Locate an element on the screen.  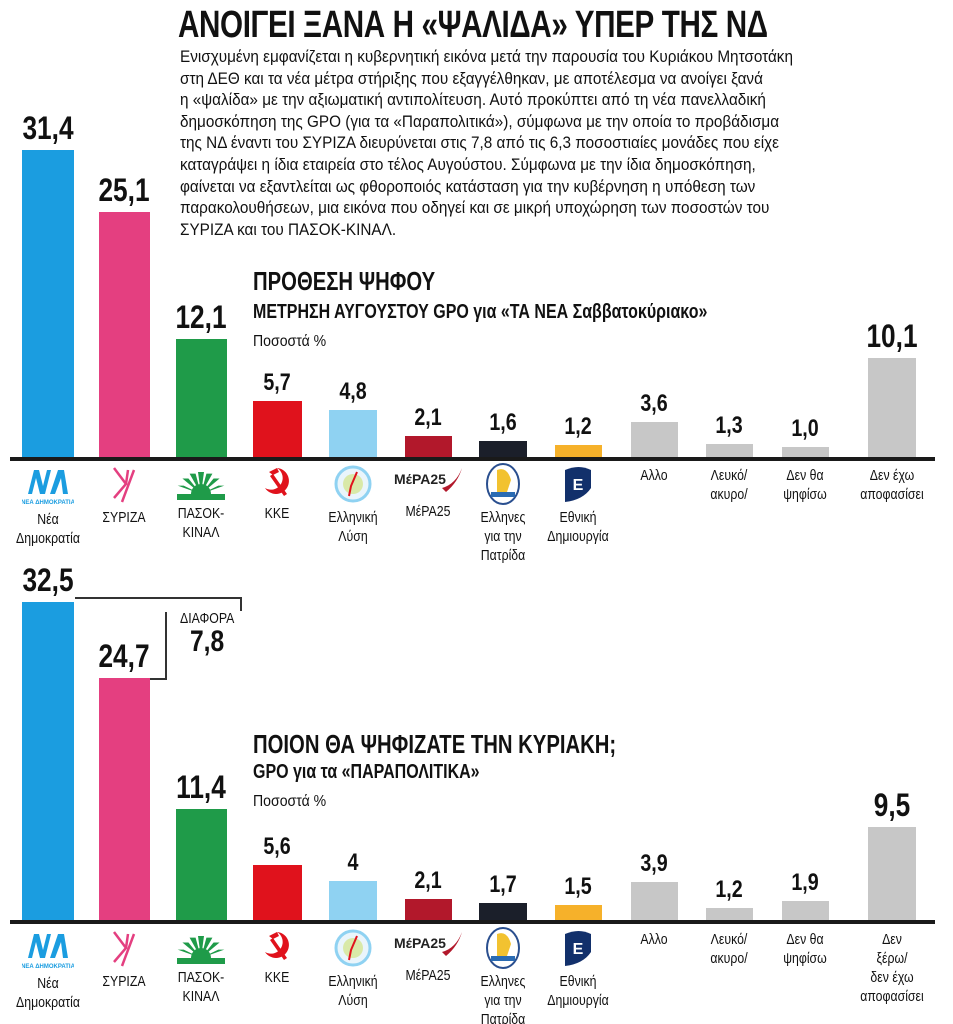
difference-bracket-bottom is located at coordinates (158, 679).